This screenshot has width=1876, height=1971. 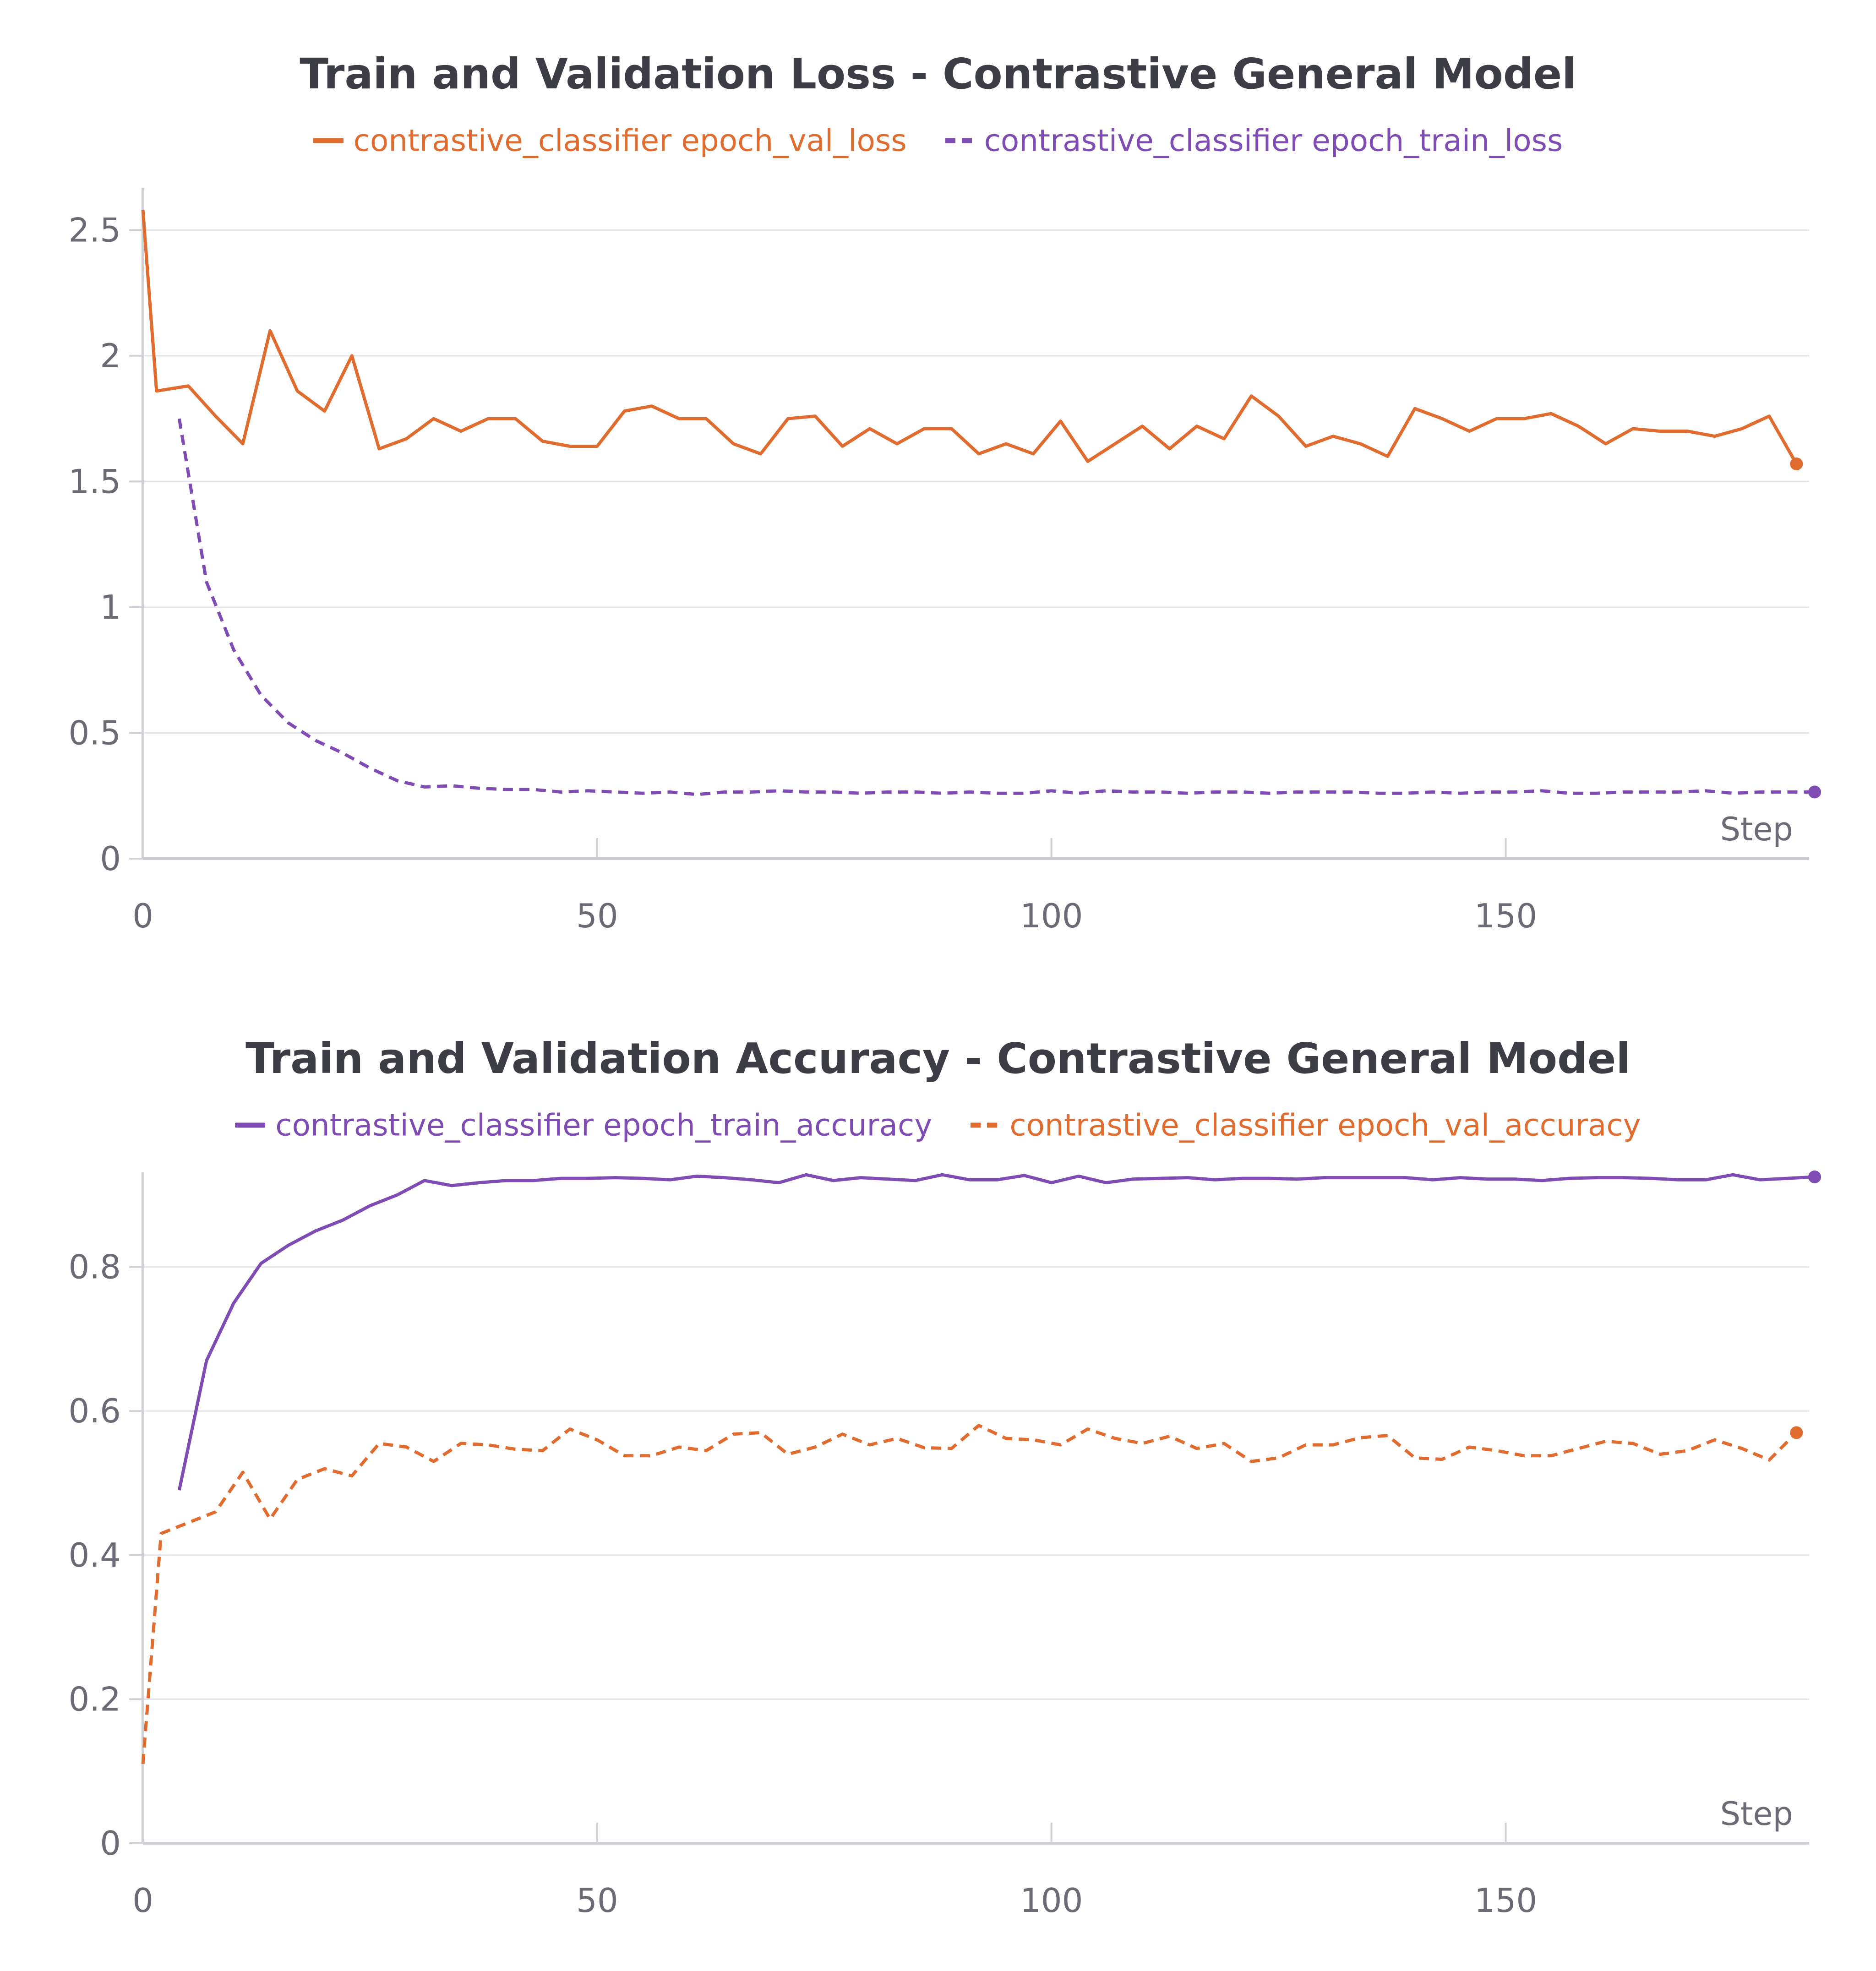 What do you see at coordinates (94, 1699) in the screenshot?
I see `y-tick-label: 0.2` at bounding box center [94, 1699].